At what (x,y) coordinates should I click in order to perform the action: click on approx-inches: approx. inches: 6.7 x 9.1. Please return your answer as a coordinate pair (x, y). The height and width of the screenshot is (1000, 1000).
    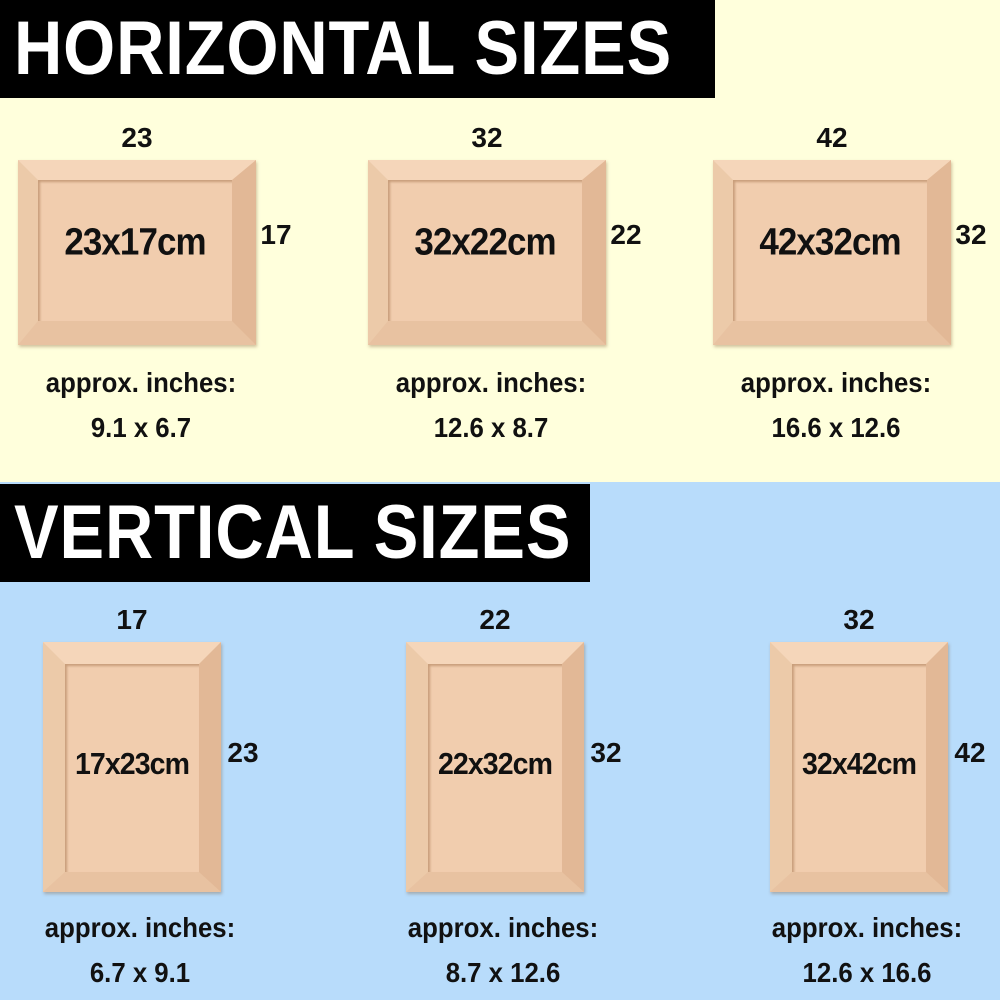
    Looking at the image, I should click on (140, 950).